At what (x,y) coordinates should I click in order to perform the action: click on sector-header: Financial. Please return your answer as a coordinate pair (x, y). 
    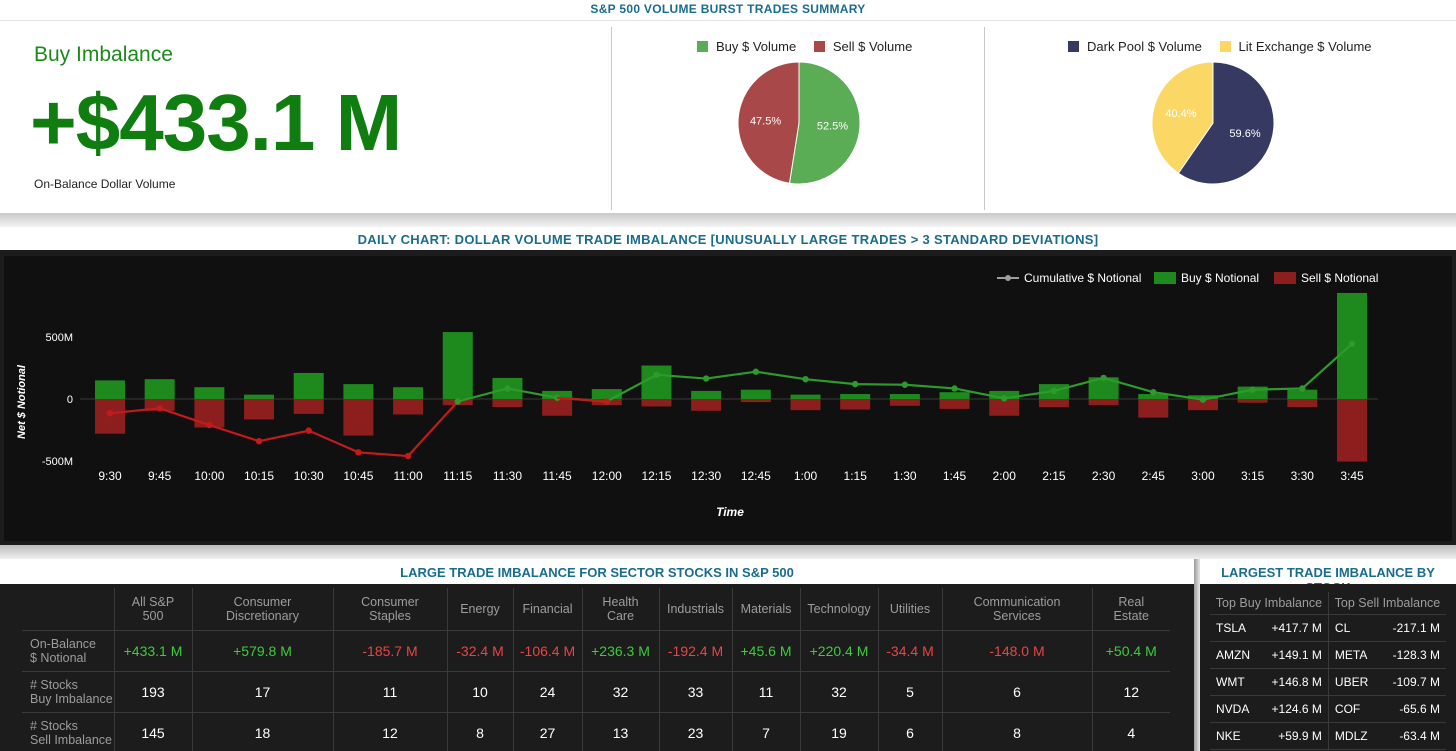
    Looking at the image, I should click on (548, 609).